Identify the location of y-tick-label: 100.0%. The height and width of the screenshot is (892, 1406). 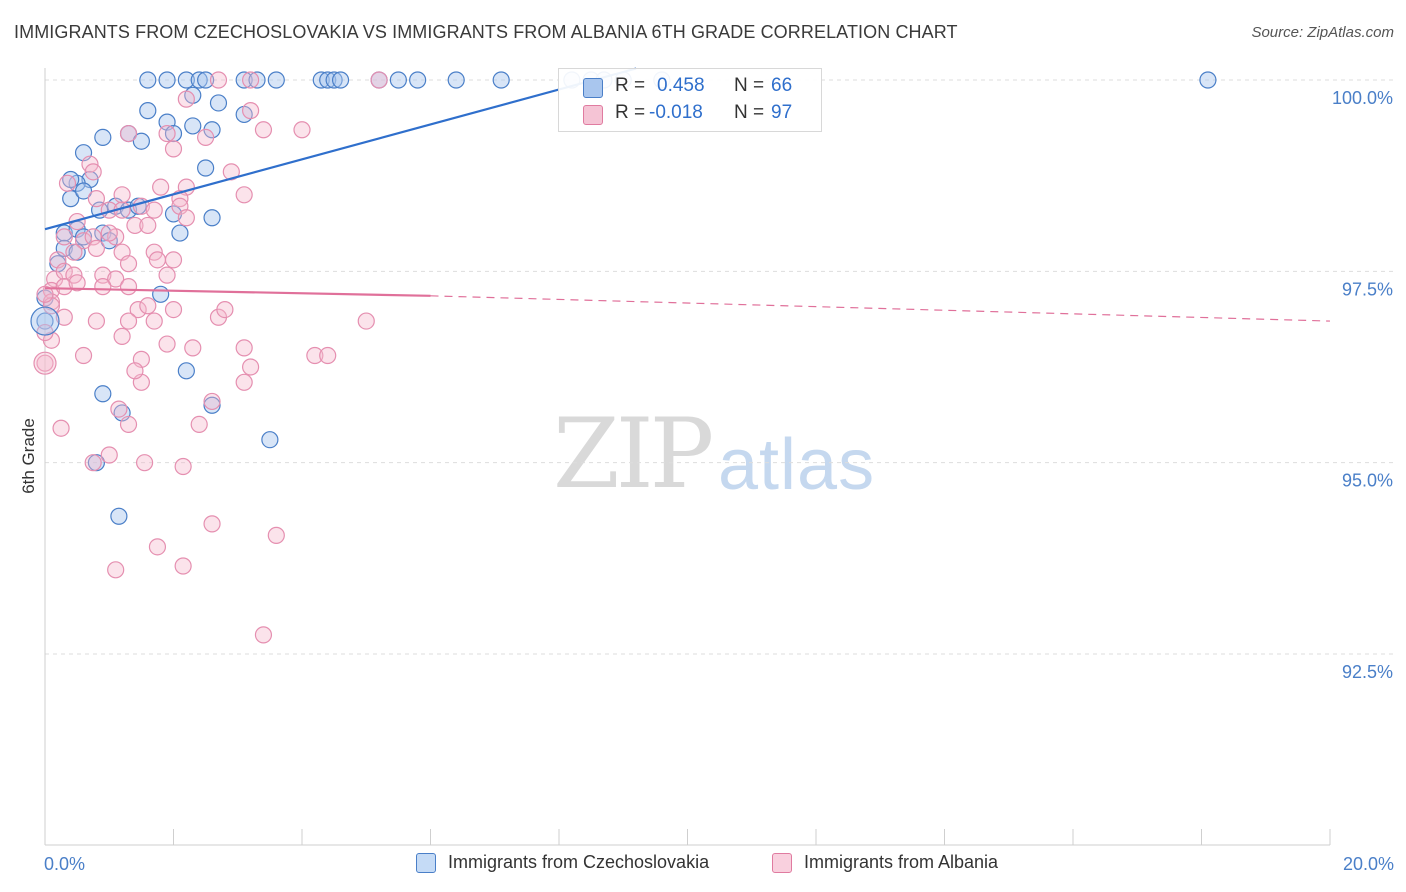
(1362, 98).